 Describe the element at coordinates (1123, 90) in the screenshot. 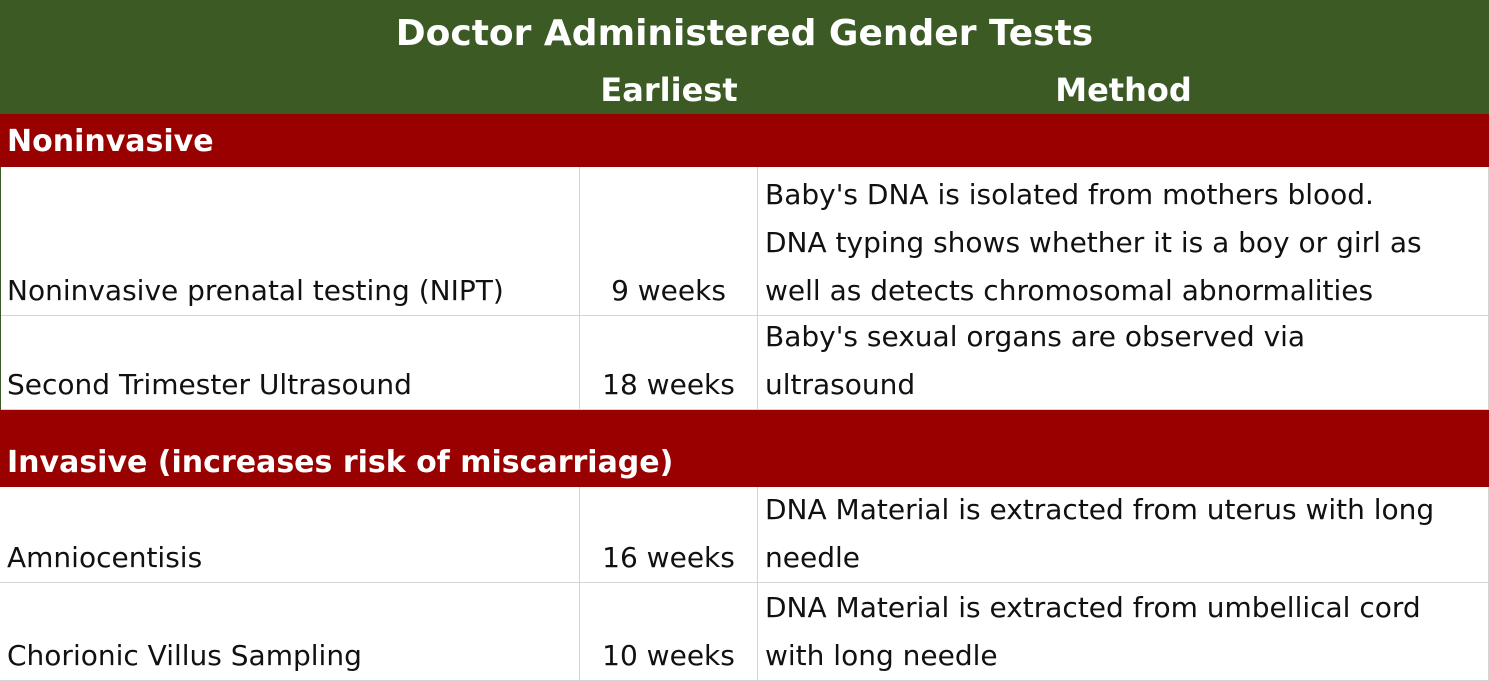

I see `column-header-method: Method` at that location.